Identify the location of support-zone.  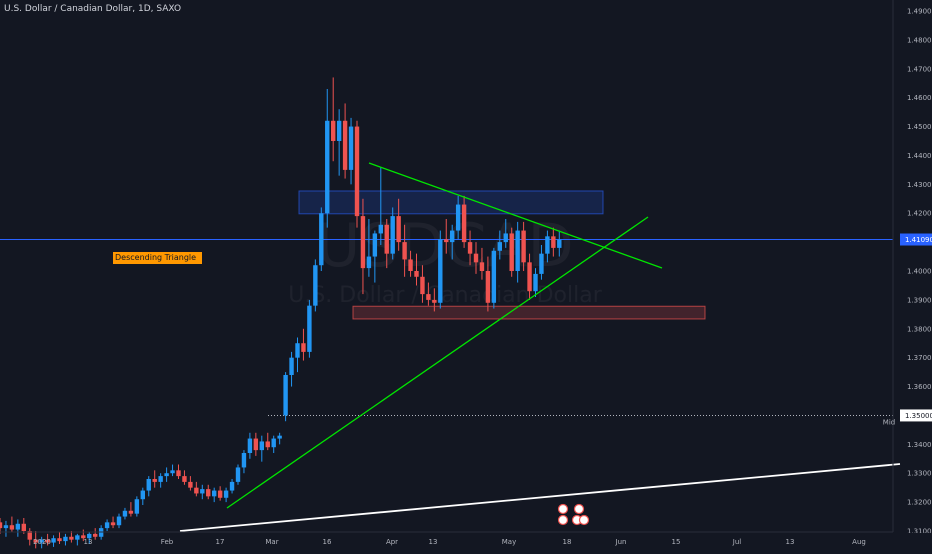
(529, 312).